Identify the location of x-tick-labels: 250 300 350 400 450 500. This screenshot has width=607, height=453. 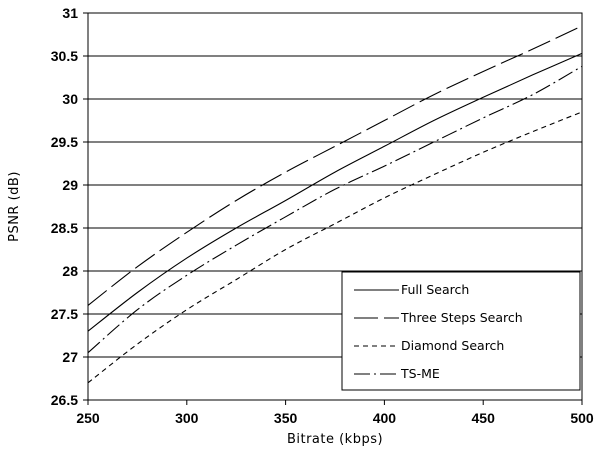
(335, 418).